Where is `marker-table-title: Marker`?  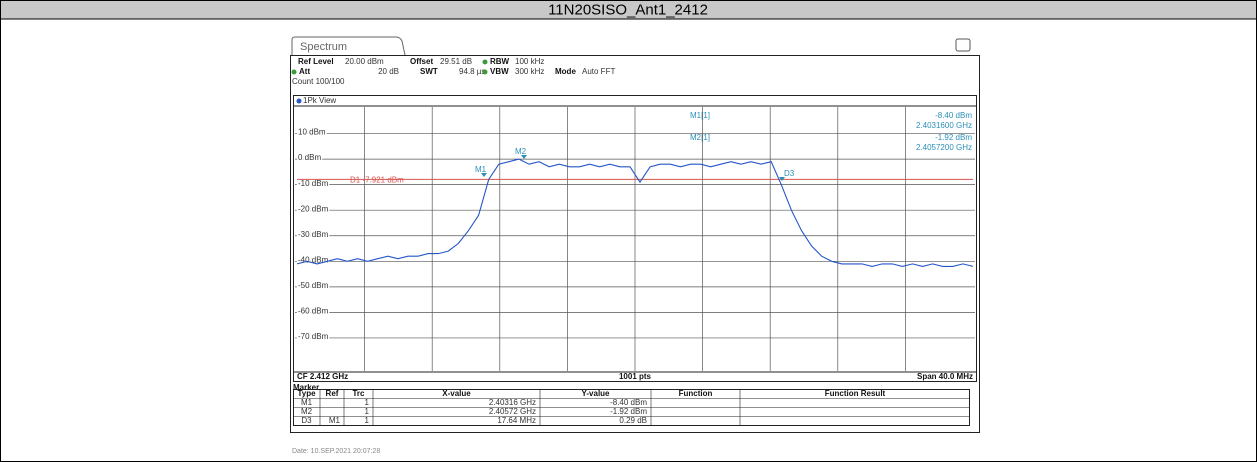 marker-table-title: Marker is located at coordinates (306, 387).